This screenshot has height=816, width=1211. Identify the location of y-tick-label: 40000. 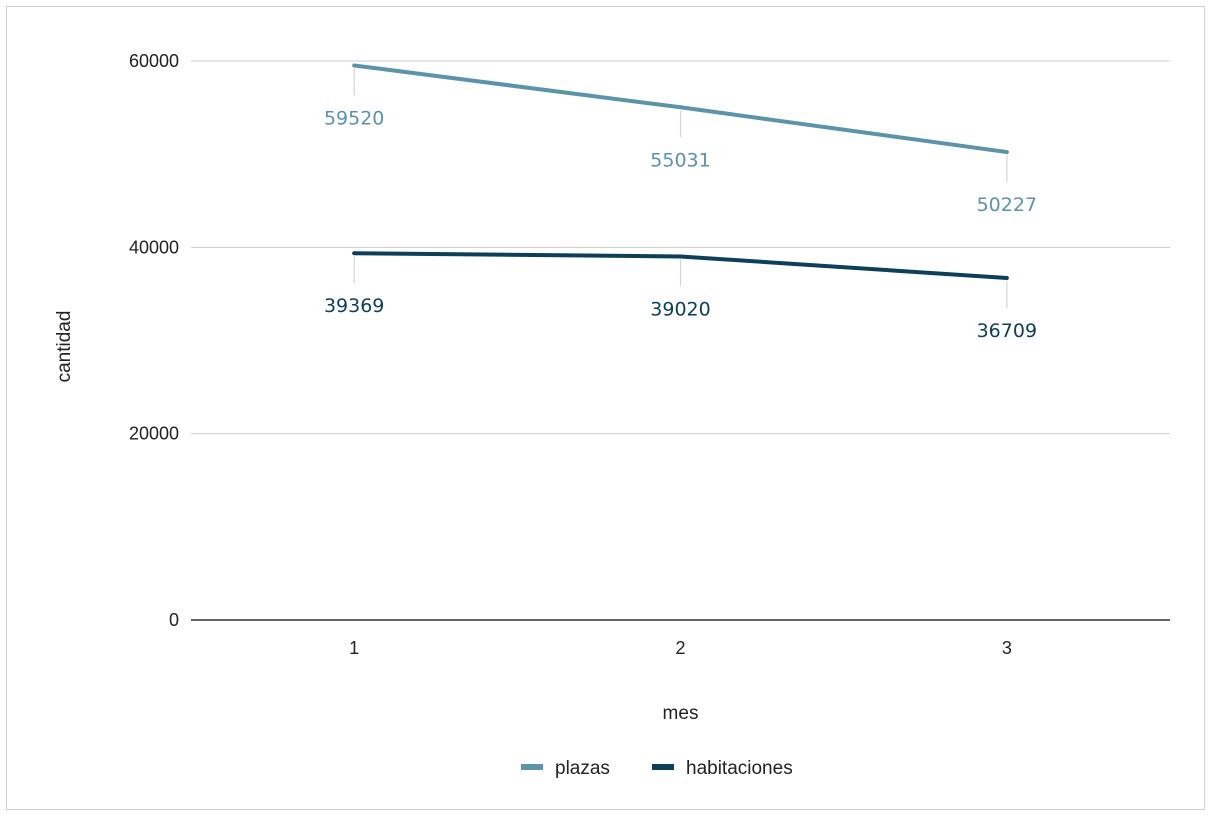
(154, 247).